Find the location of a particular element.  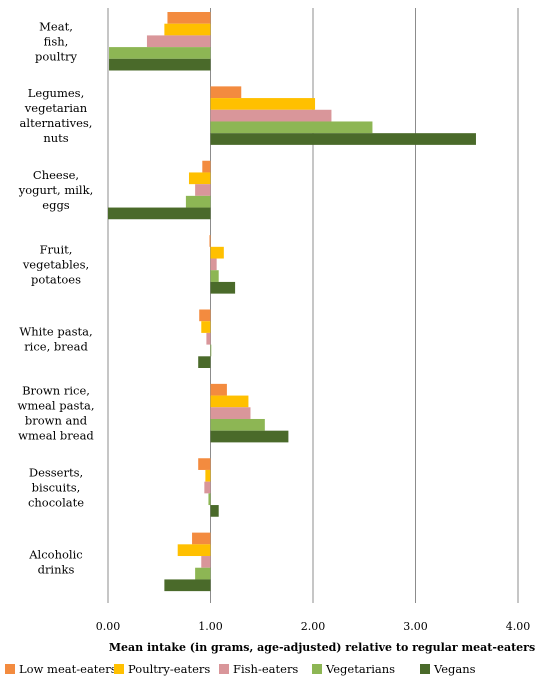

category-label: Cheese, yogurt, milk, eggs is located at coordinates (56, 190).